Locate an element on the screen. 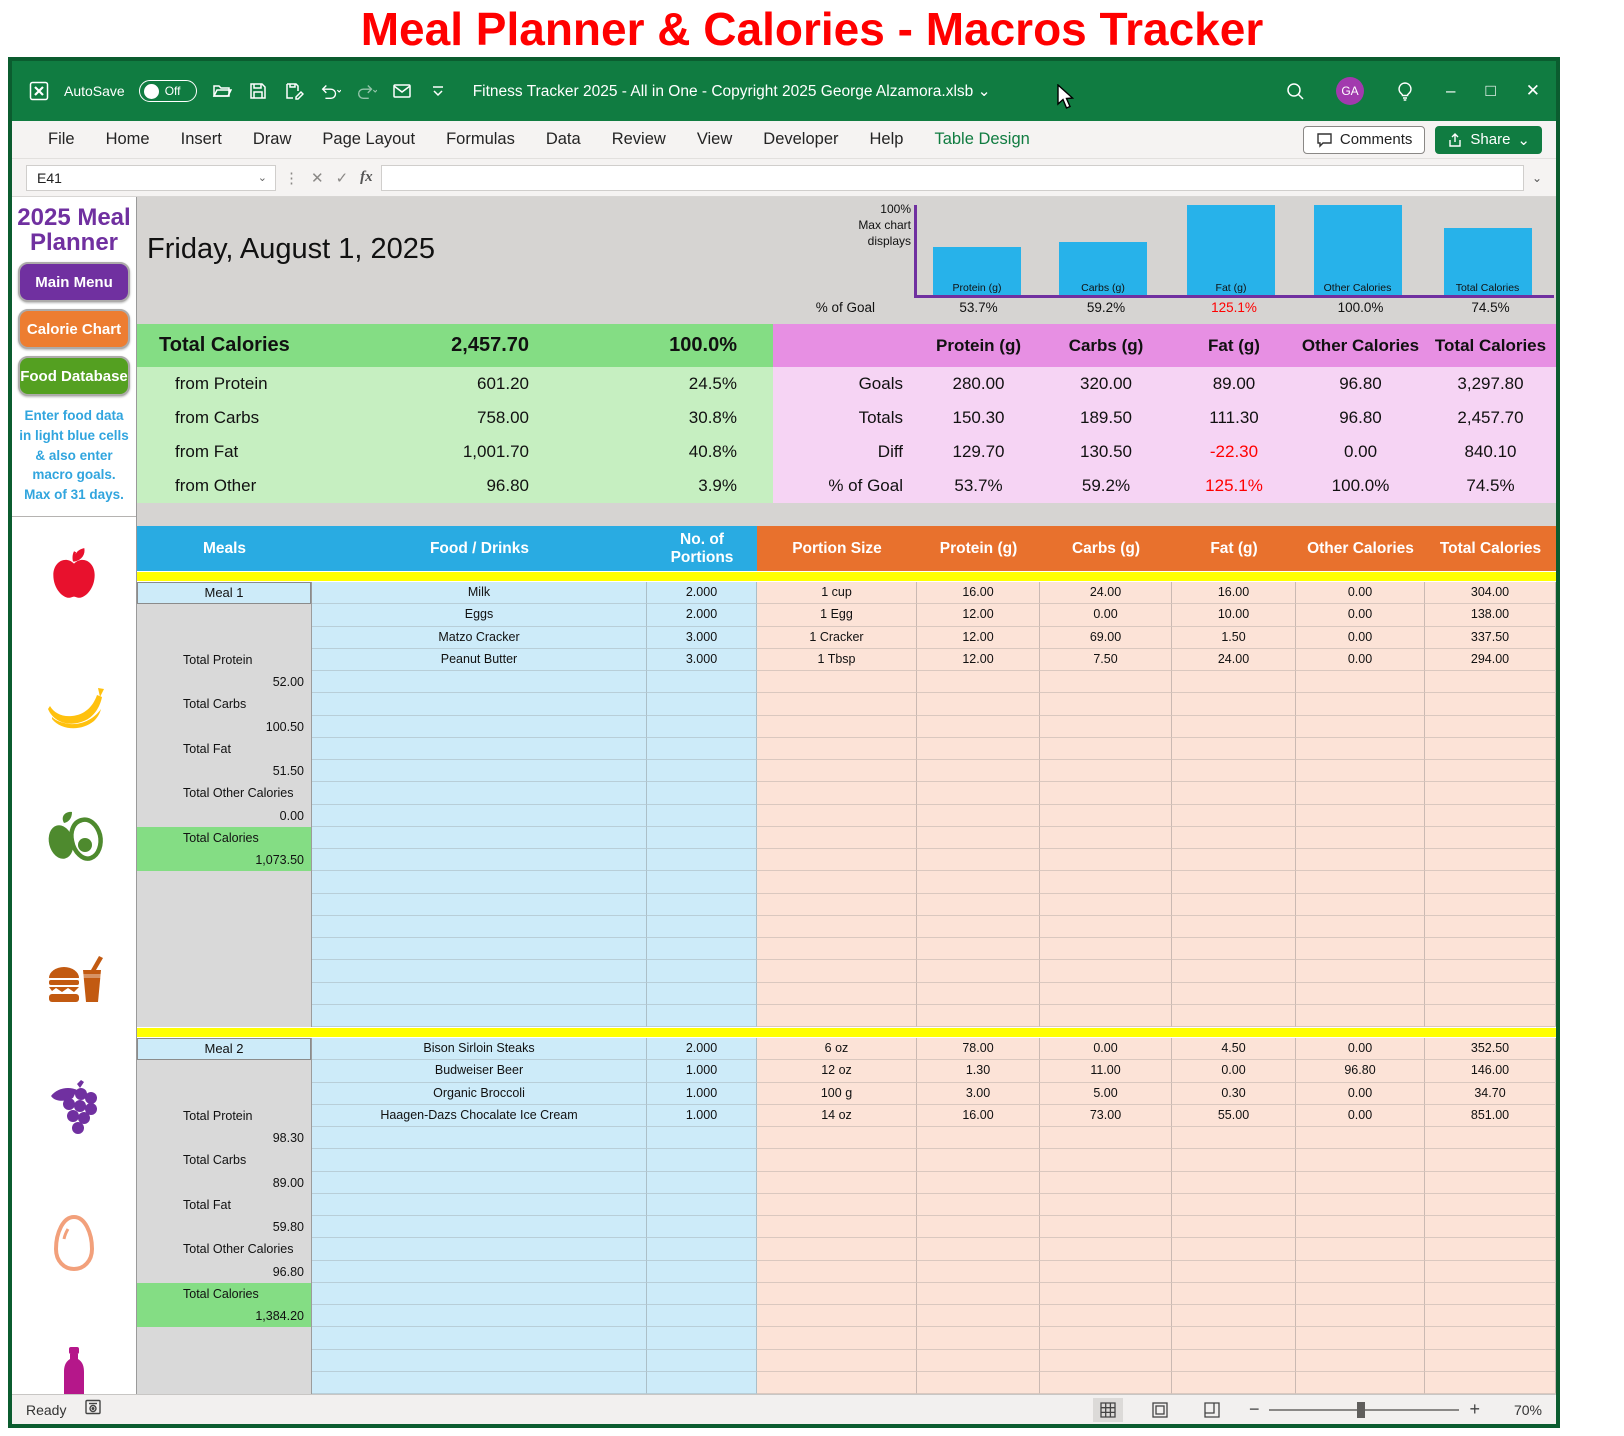 The height and width of the screenshot is (1436, 1624). cell-protein: 3.00 is located at coordinates (978, 1093).